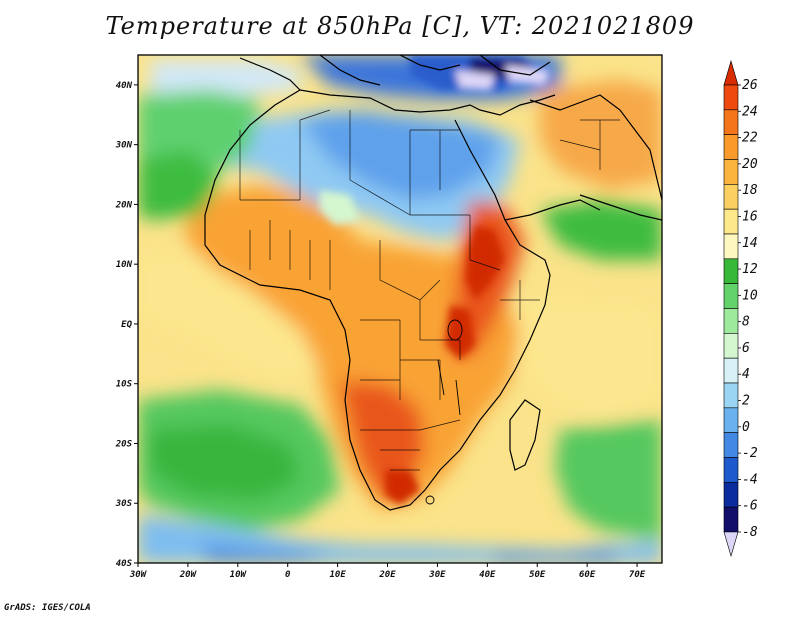 The width and height of the screenshot is (800, 618). I want to click on lon-tick-label: 40E, so click(487, 575).